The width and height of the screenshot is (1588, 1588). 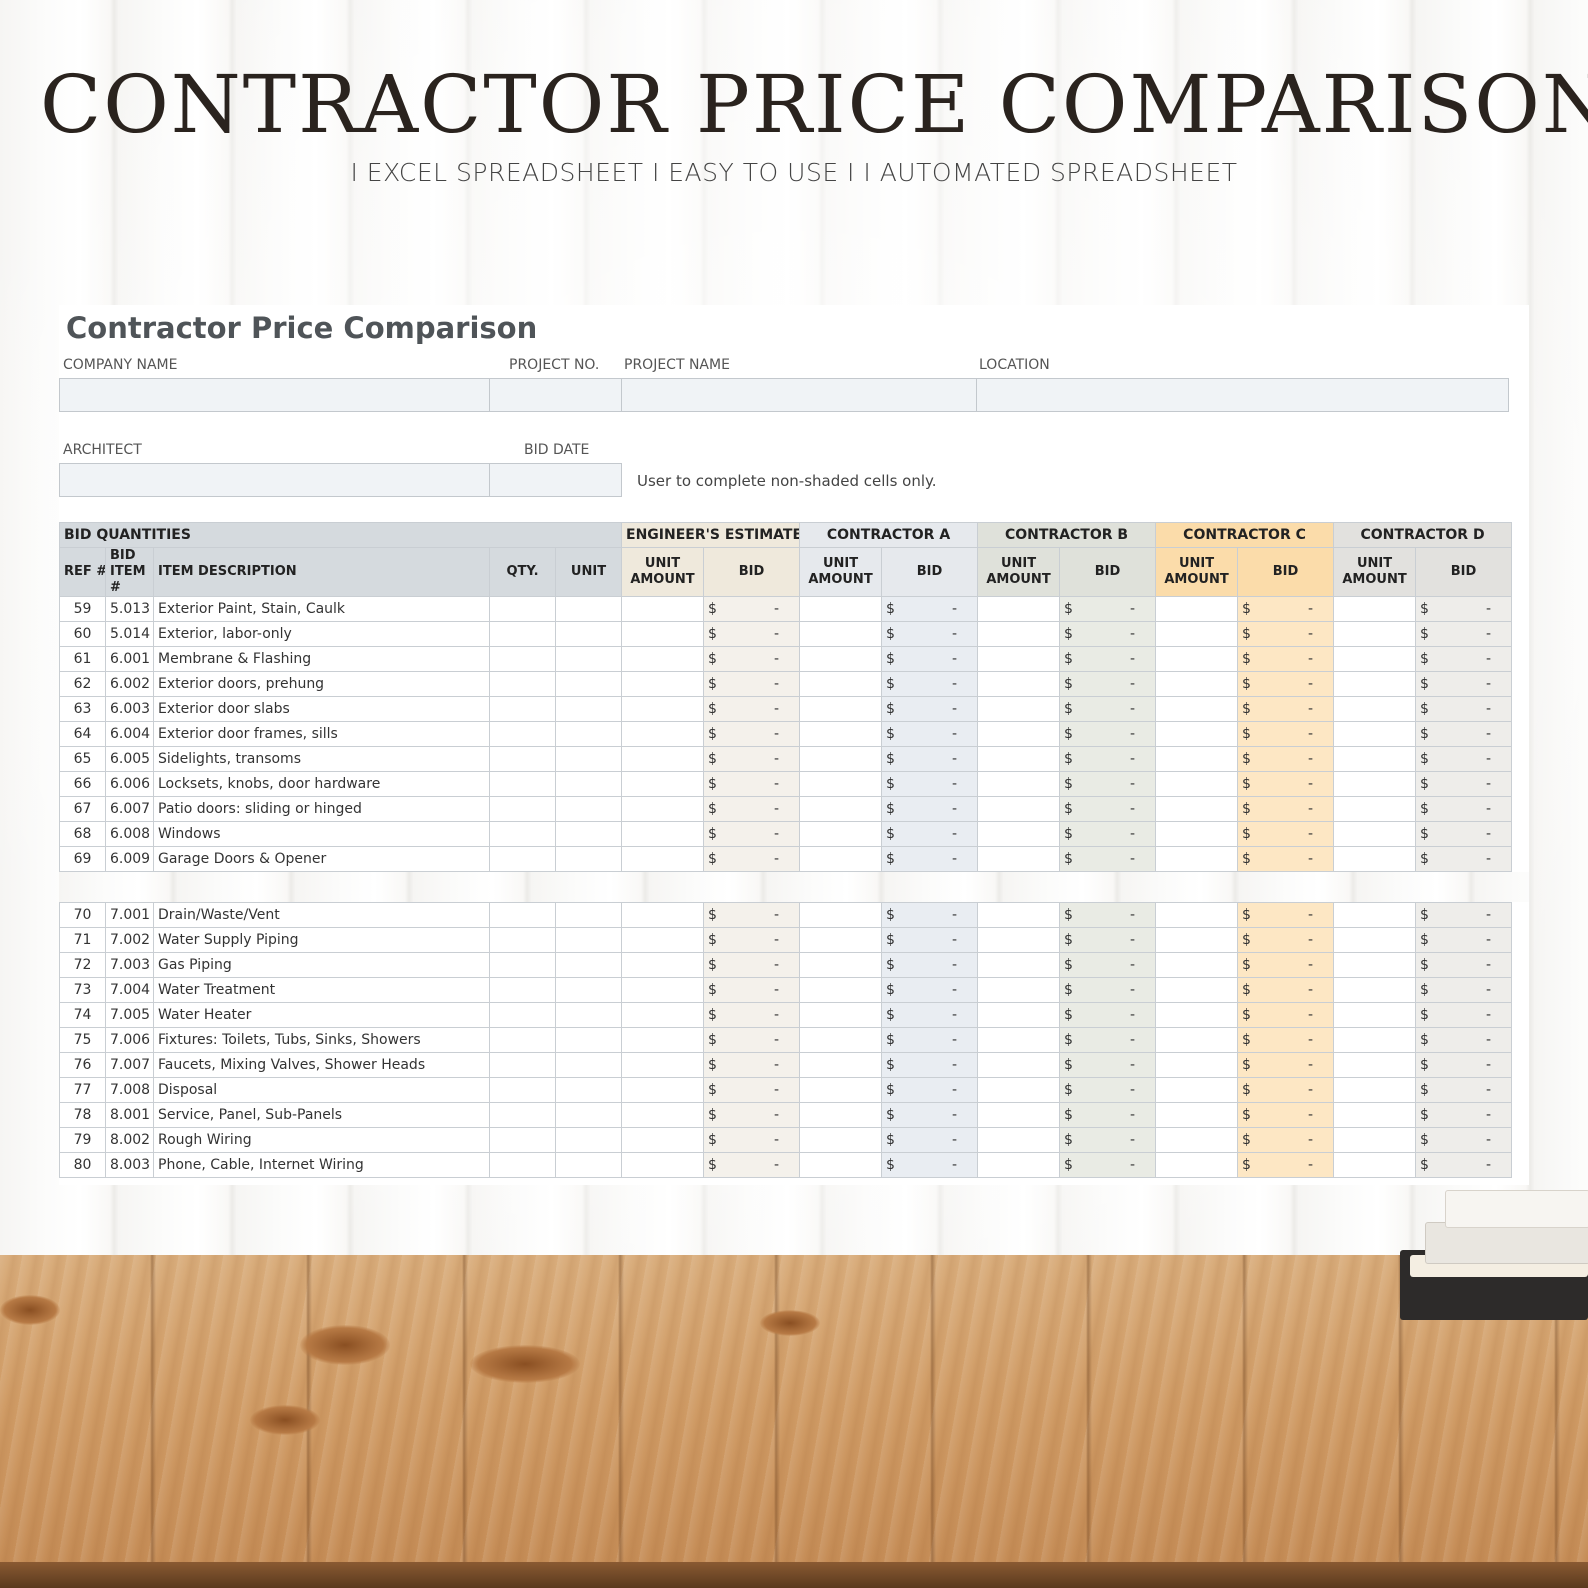 I want to click on item-description-cell: Exterior Paint, Stain, Caulk, so click(x=321, y=609).